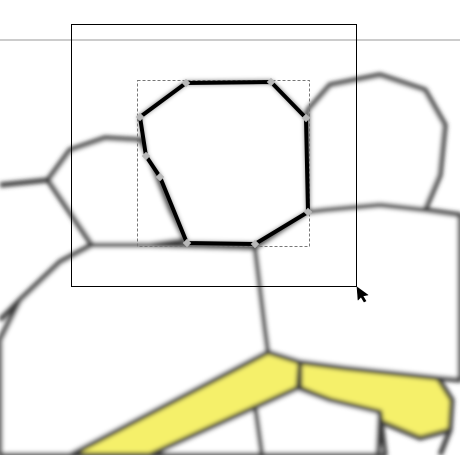 Image resolution: width=460 pixels, height=455 pixels. I want to click on cell-right-upper, so click(376, 143).